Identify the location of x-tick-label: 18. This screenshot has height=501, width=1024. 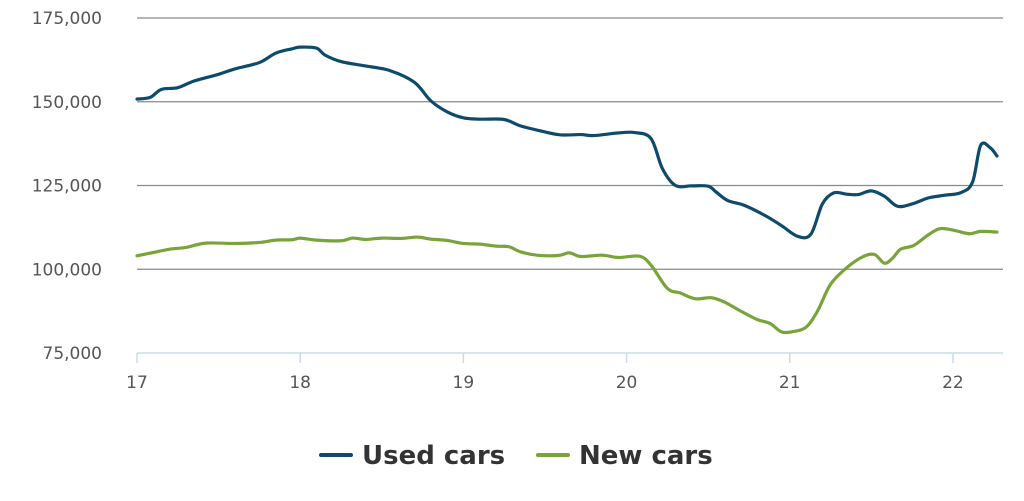
(300, 383).